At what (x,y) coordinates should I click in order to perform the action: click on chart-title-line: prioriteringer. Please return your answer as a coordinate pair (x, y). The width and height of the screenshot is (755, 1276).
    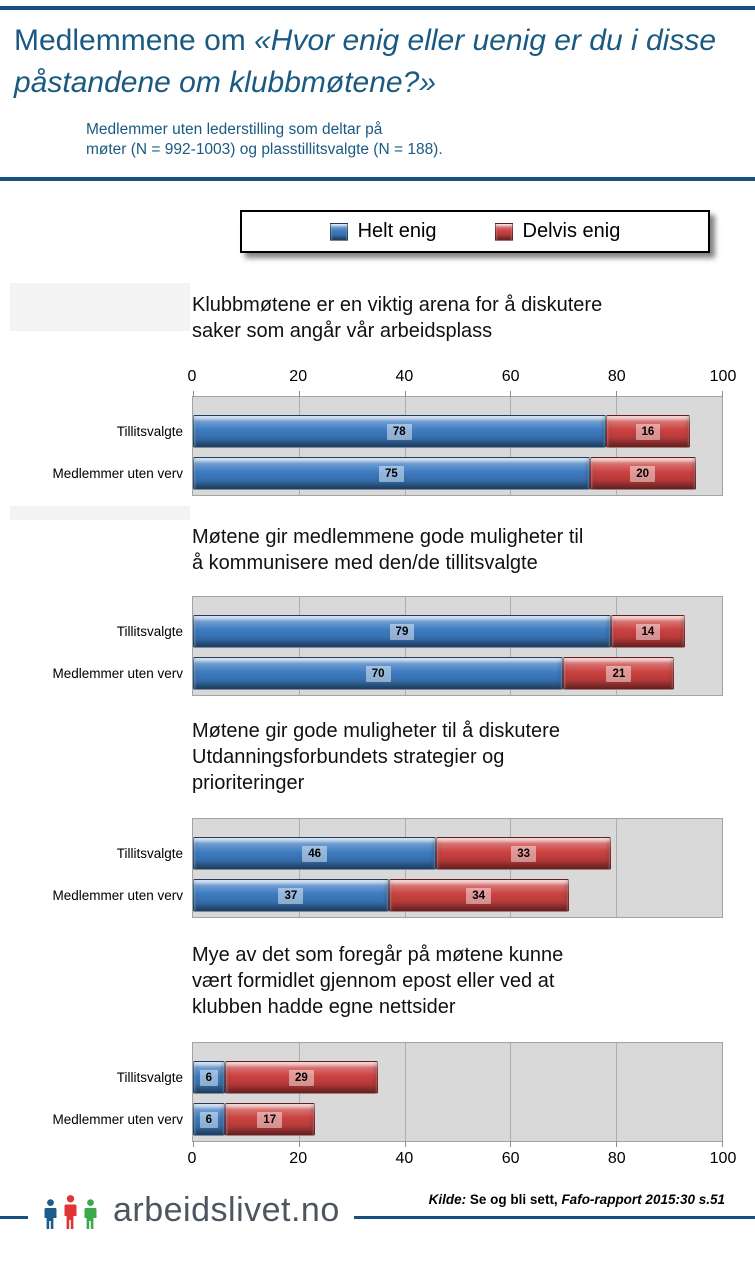
    Looking at the image, I should click on (248, 783).